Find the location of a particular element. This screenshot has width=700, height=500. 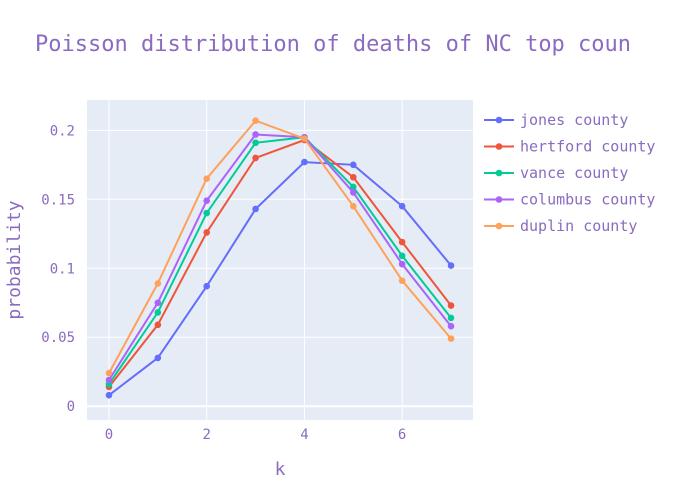

x-tick-label: 4 is located at coordinates (304, 435).